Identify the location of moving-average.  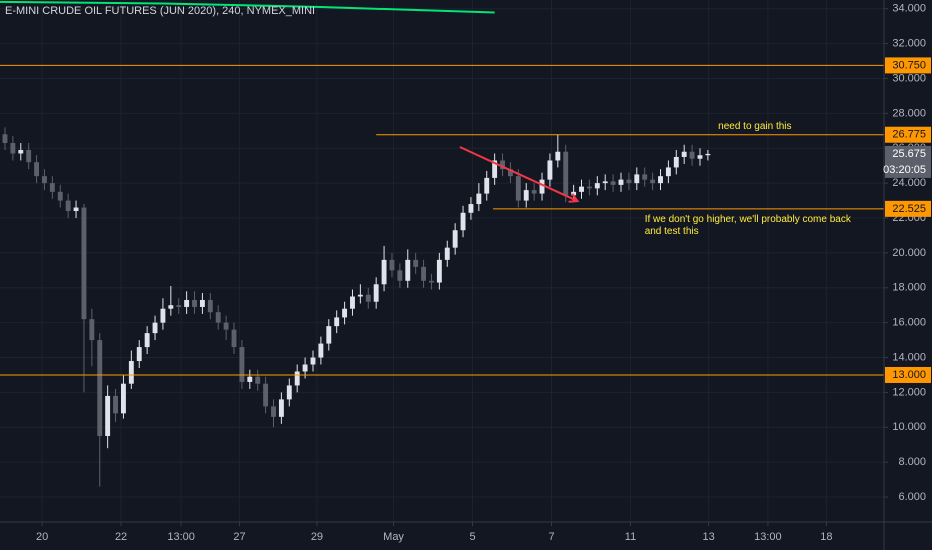
(247, 7).